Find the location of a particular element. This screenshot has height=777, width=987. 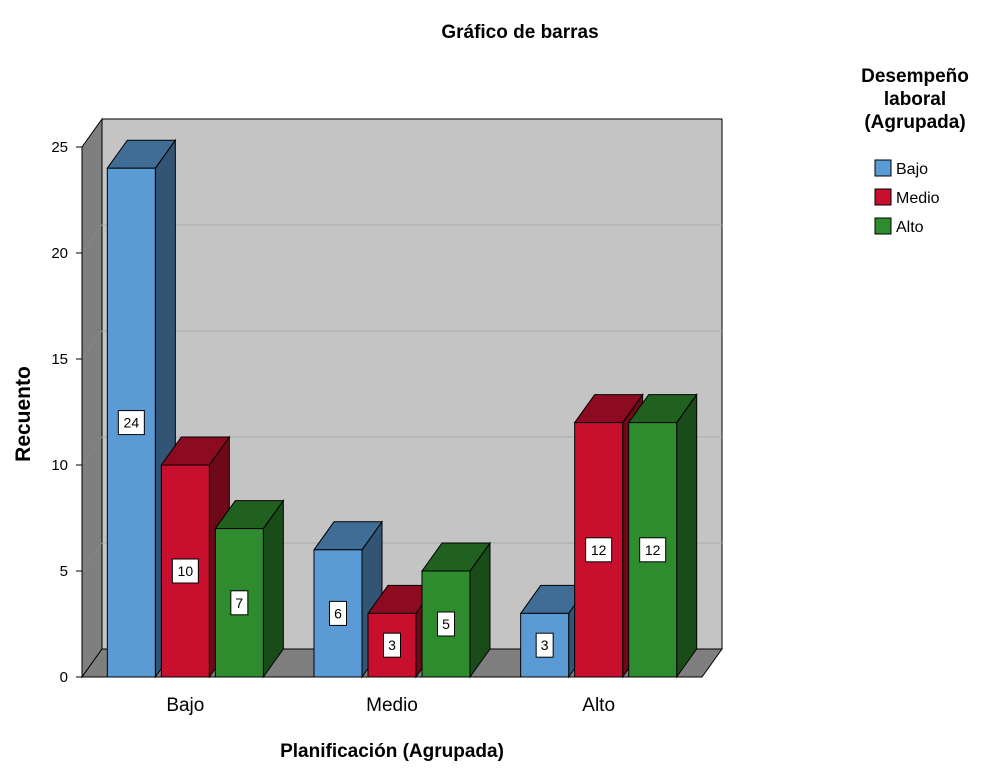

y-tick-label: 20 is located at coordinates (59, 253).